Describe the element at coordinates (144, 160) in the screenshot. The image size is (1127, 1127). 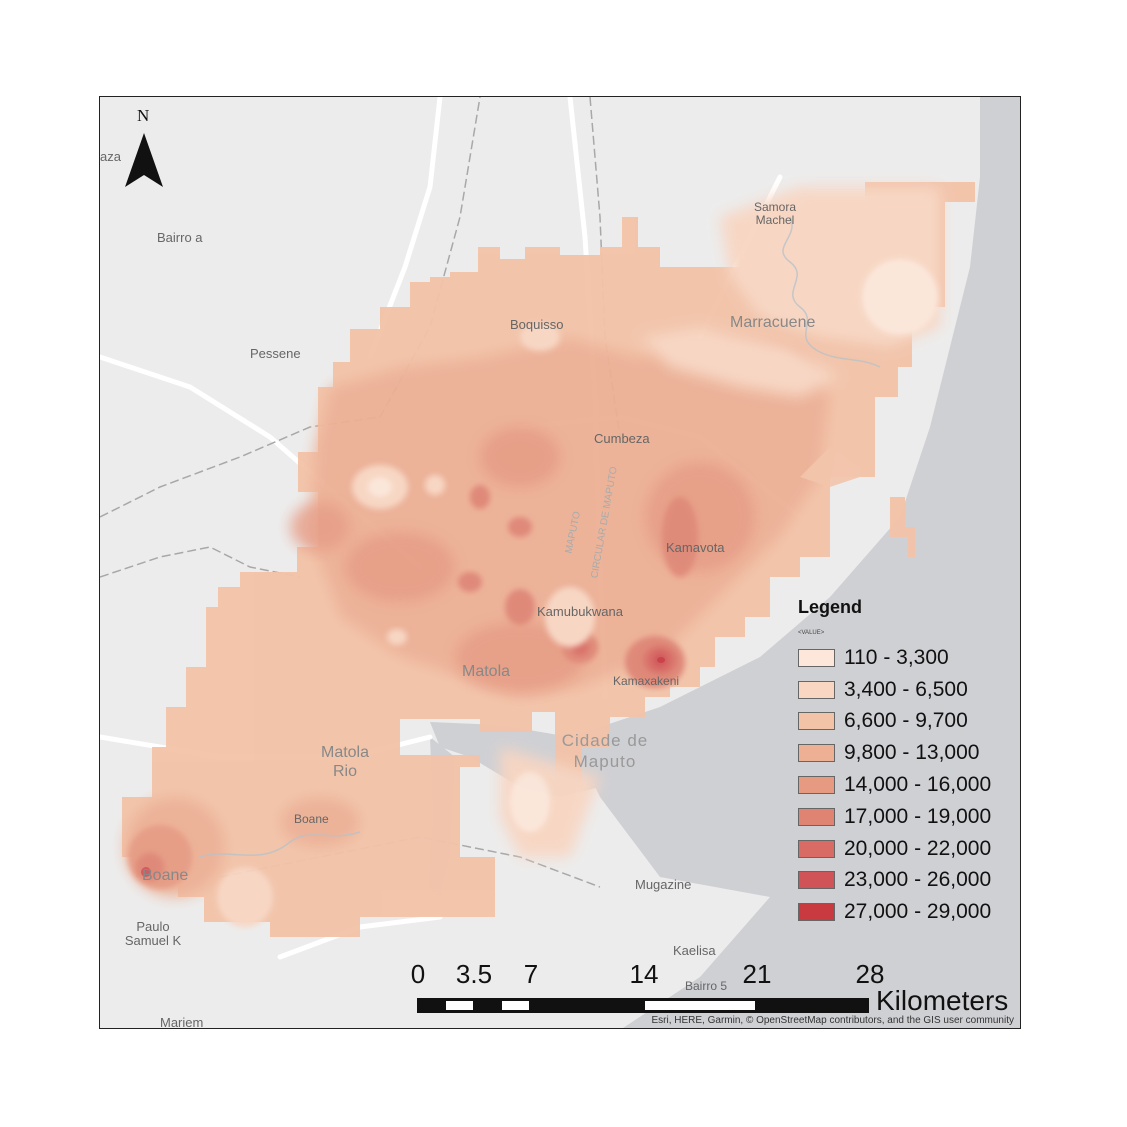
I see `north-arrow-icon` at that location.